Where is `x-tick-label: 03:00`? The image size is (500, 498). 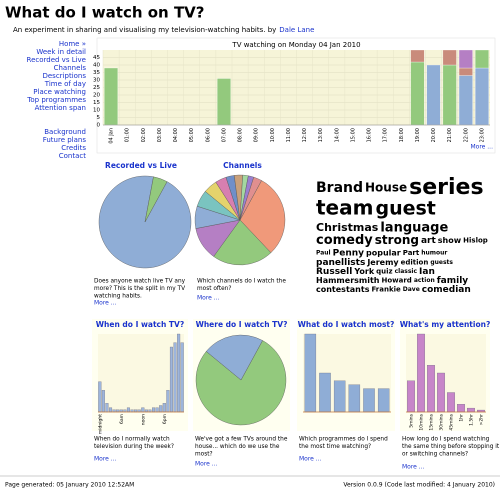
x-tick-label: 03:00 is located at coordinates (160, 135).